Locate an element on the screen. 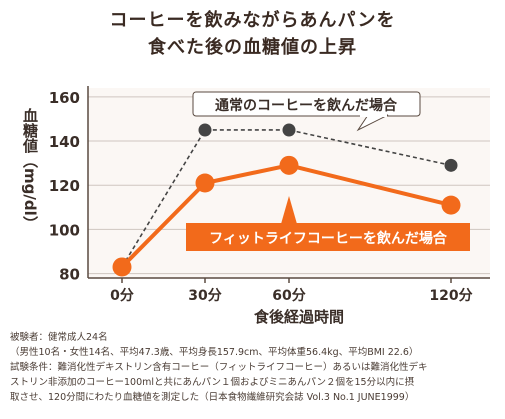  y-axis-label: 血糖値（mg/dl） is located at coordinates (30, 169).